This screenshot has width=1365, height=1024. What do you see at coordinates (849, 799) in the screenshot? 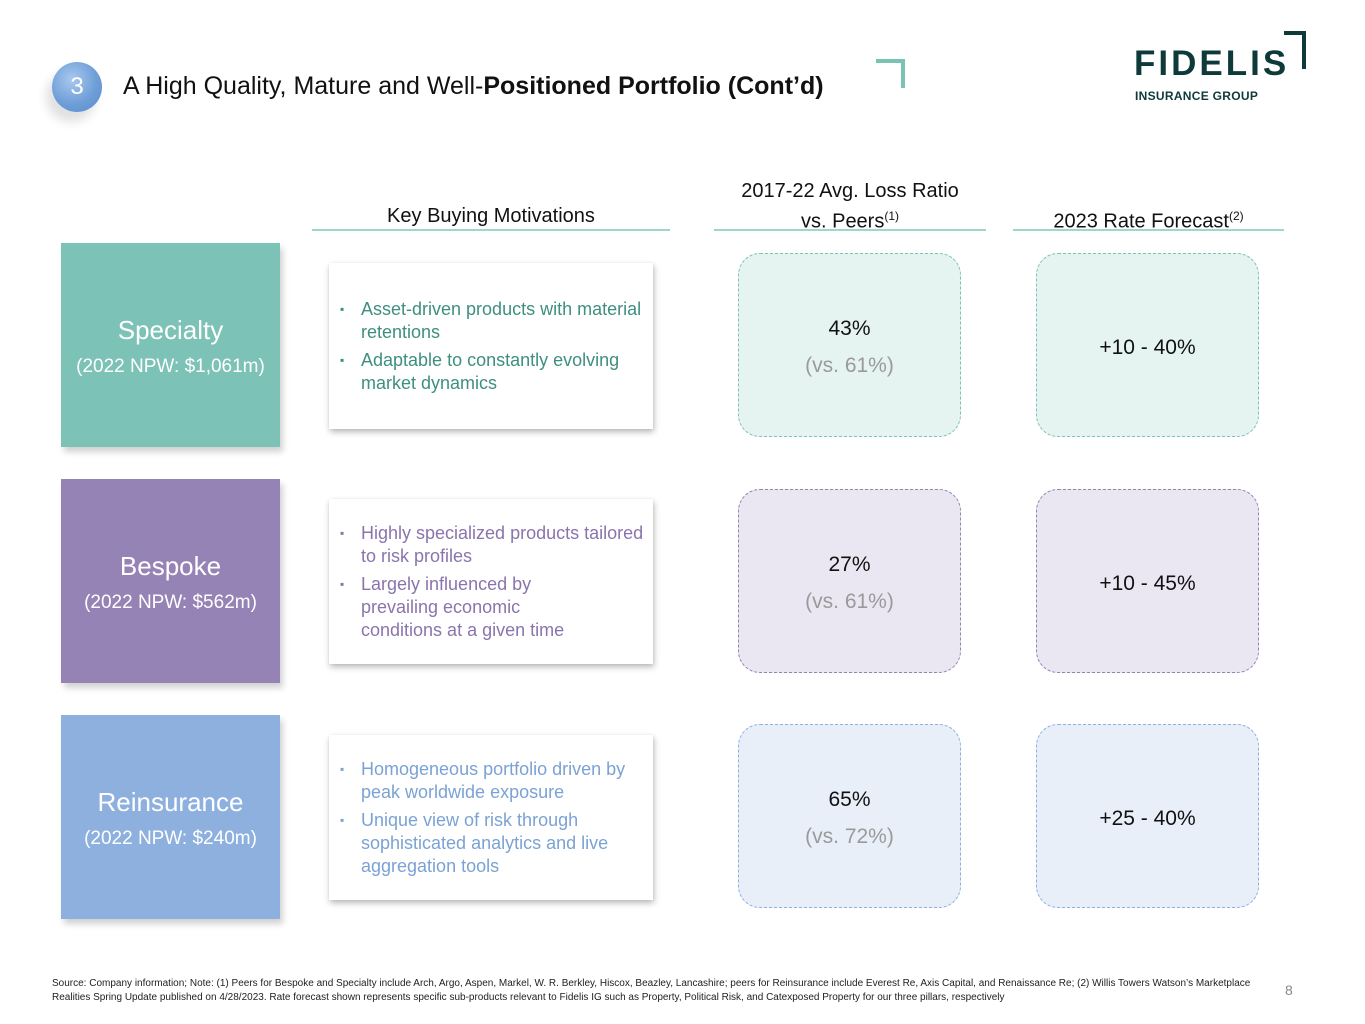
I see `loss-ratio-value: 65%` at bounding box center [849, 799].